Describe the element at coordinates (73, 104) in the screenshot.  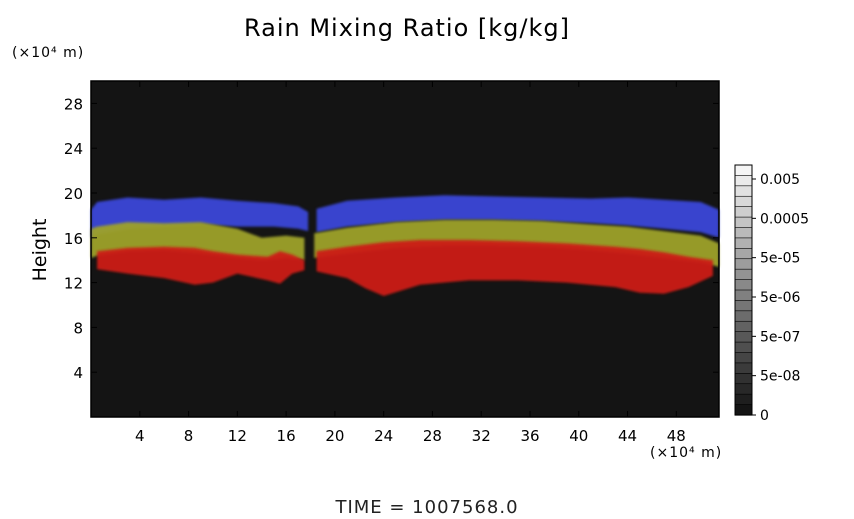
I see `y-tick-label: 28` at that location.